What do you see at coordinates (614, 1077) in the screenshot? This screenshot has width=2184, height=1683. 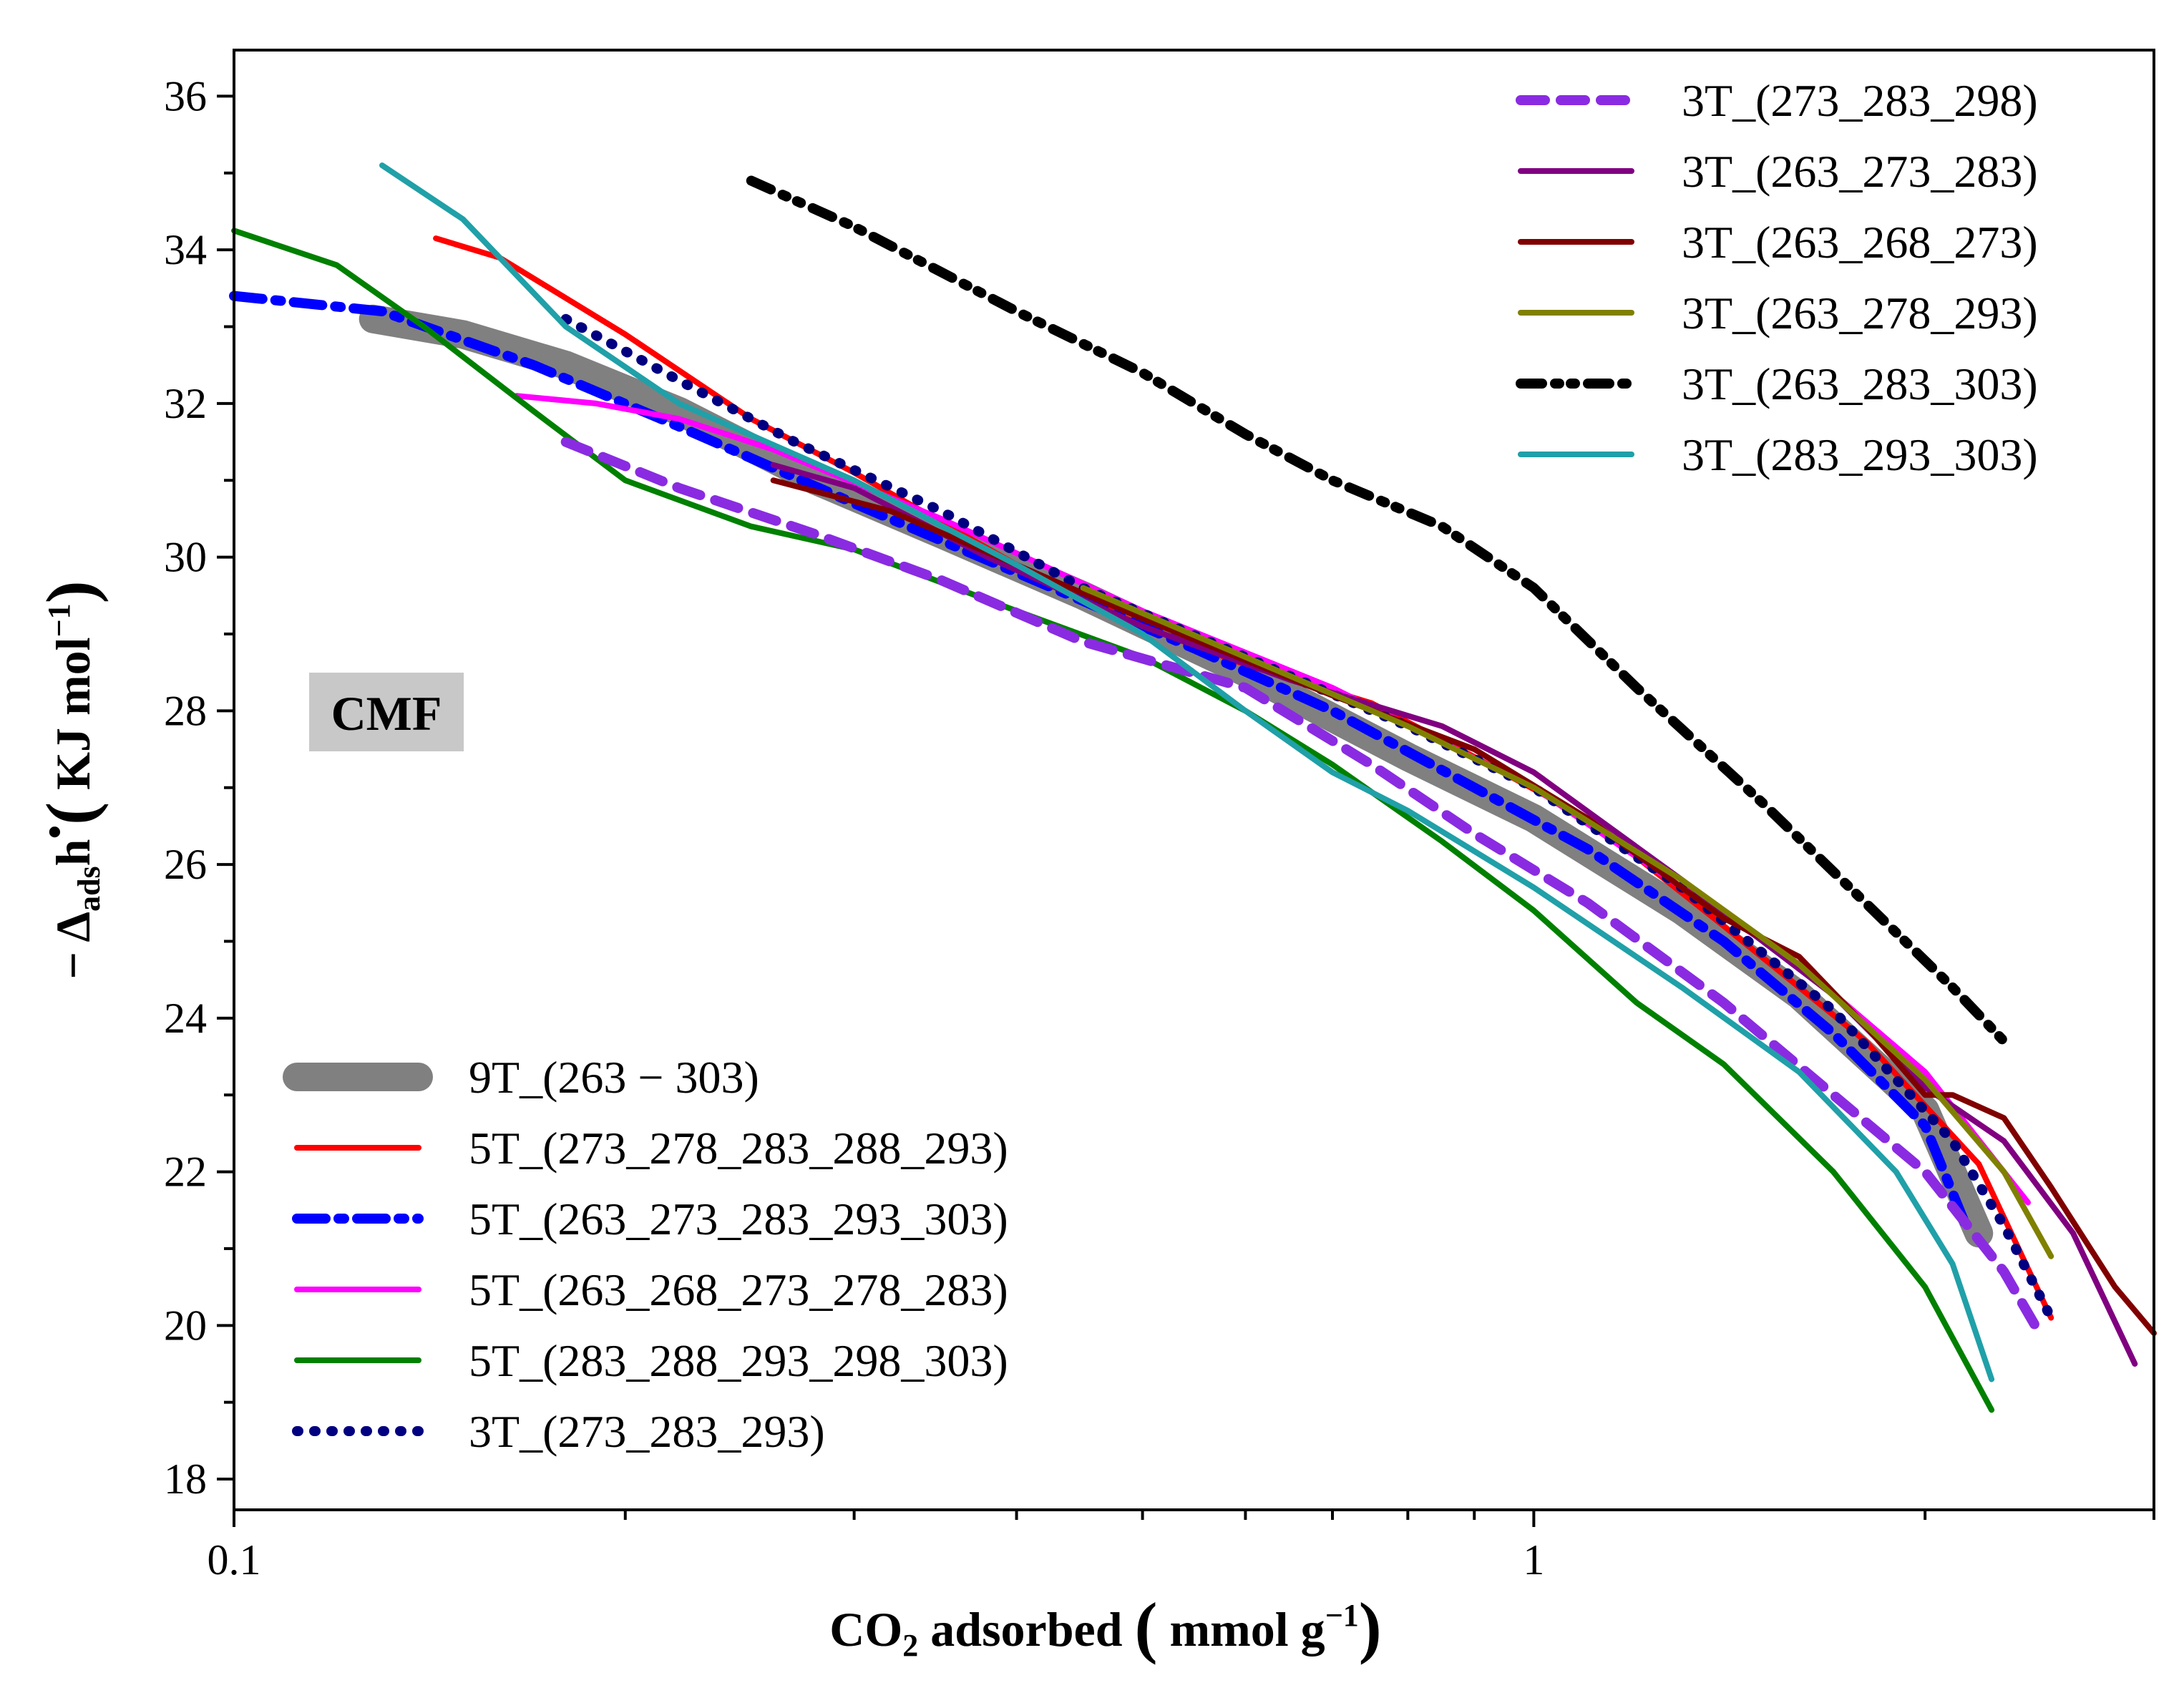 I see `legend-label: 9T_(263 − 303)` at bounding box center [614, 1077].